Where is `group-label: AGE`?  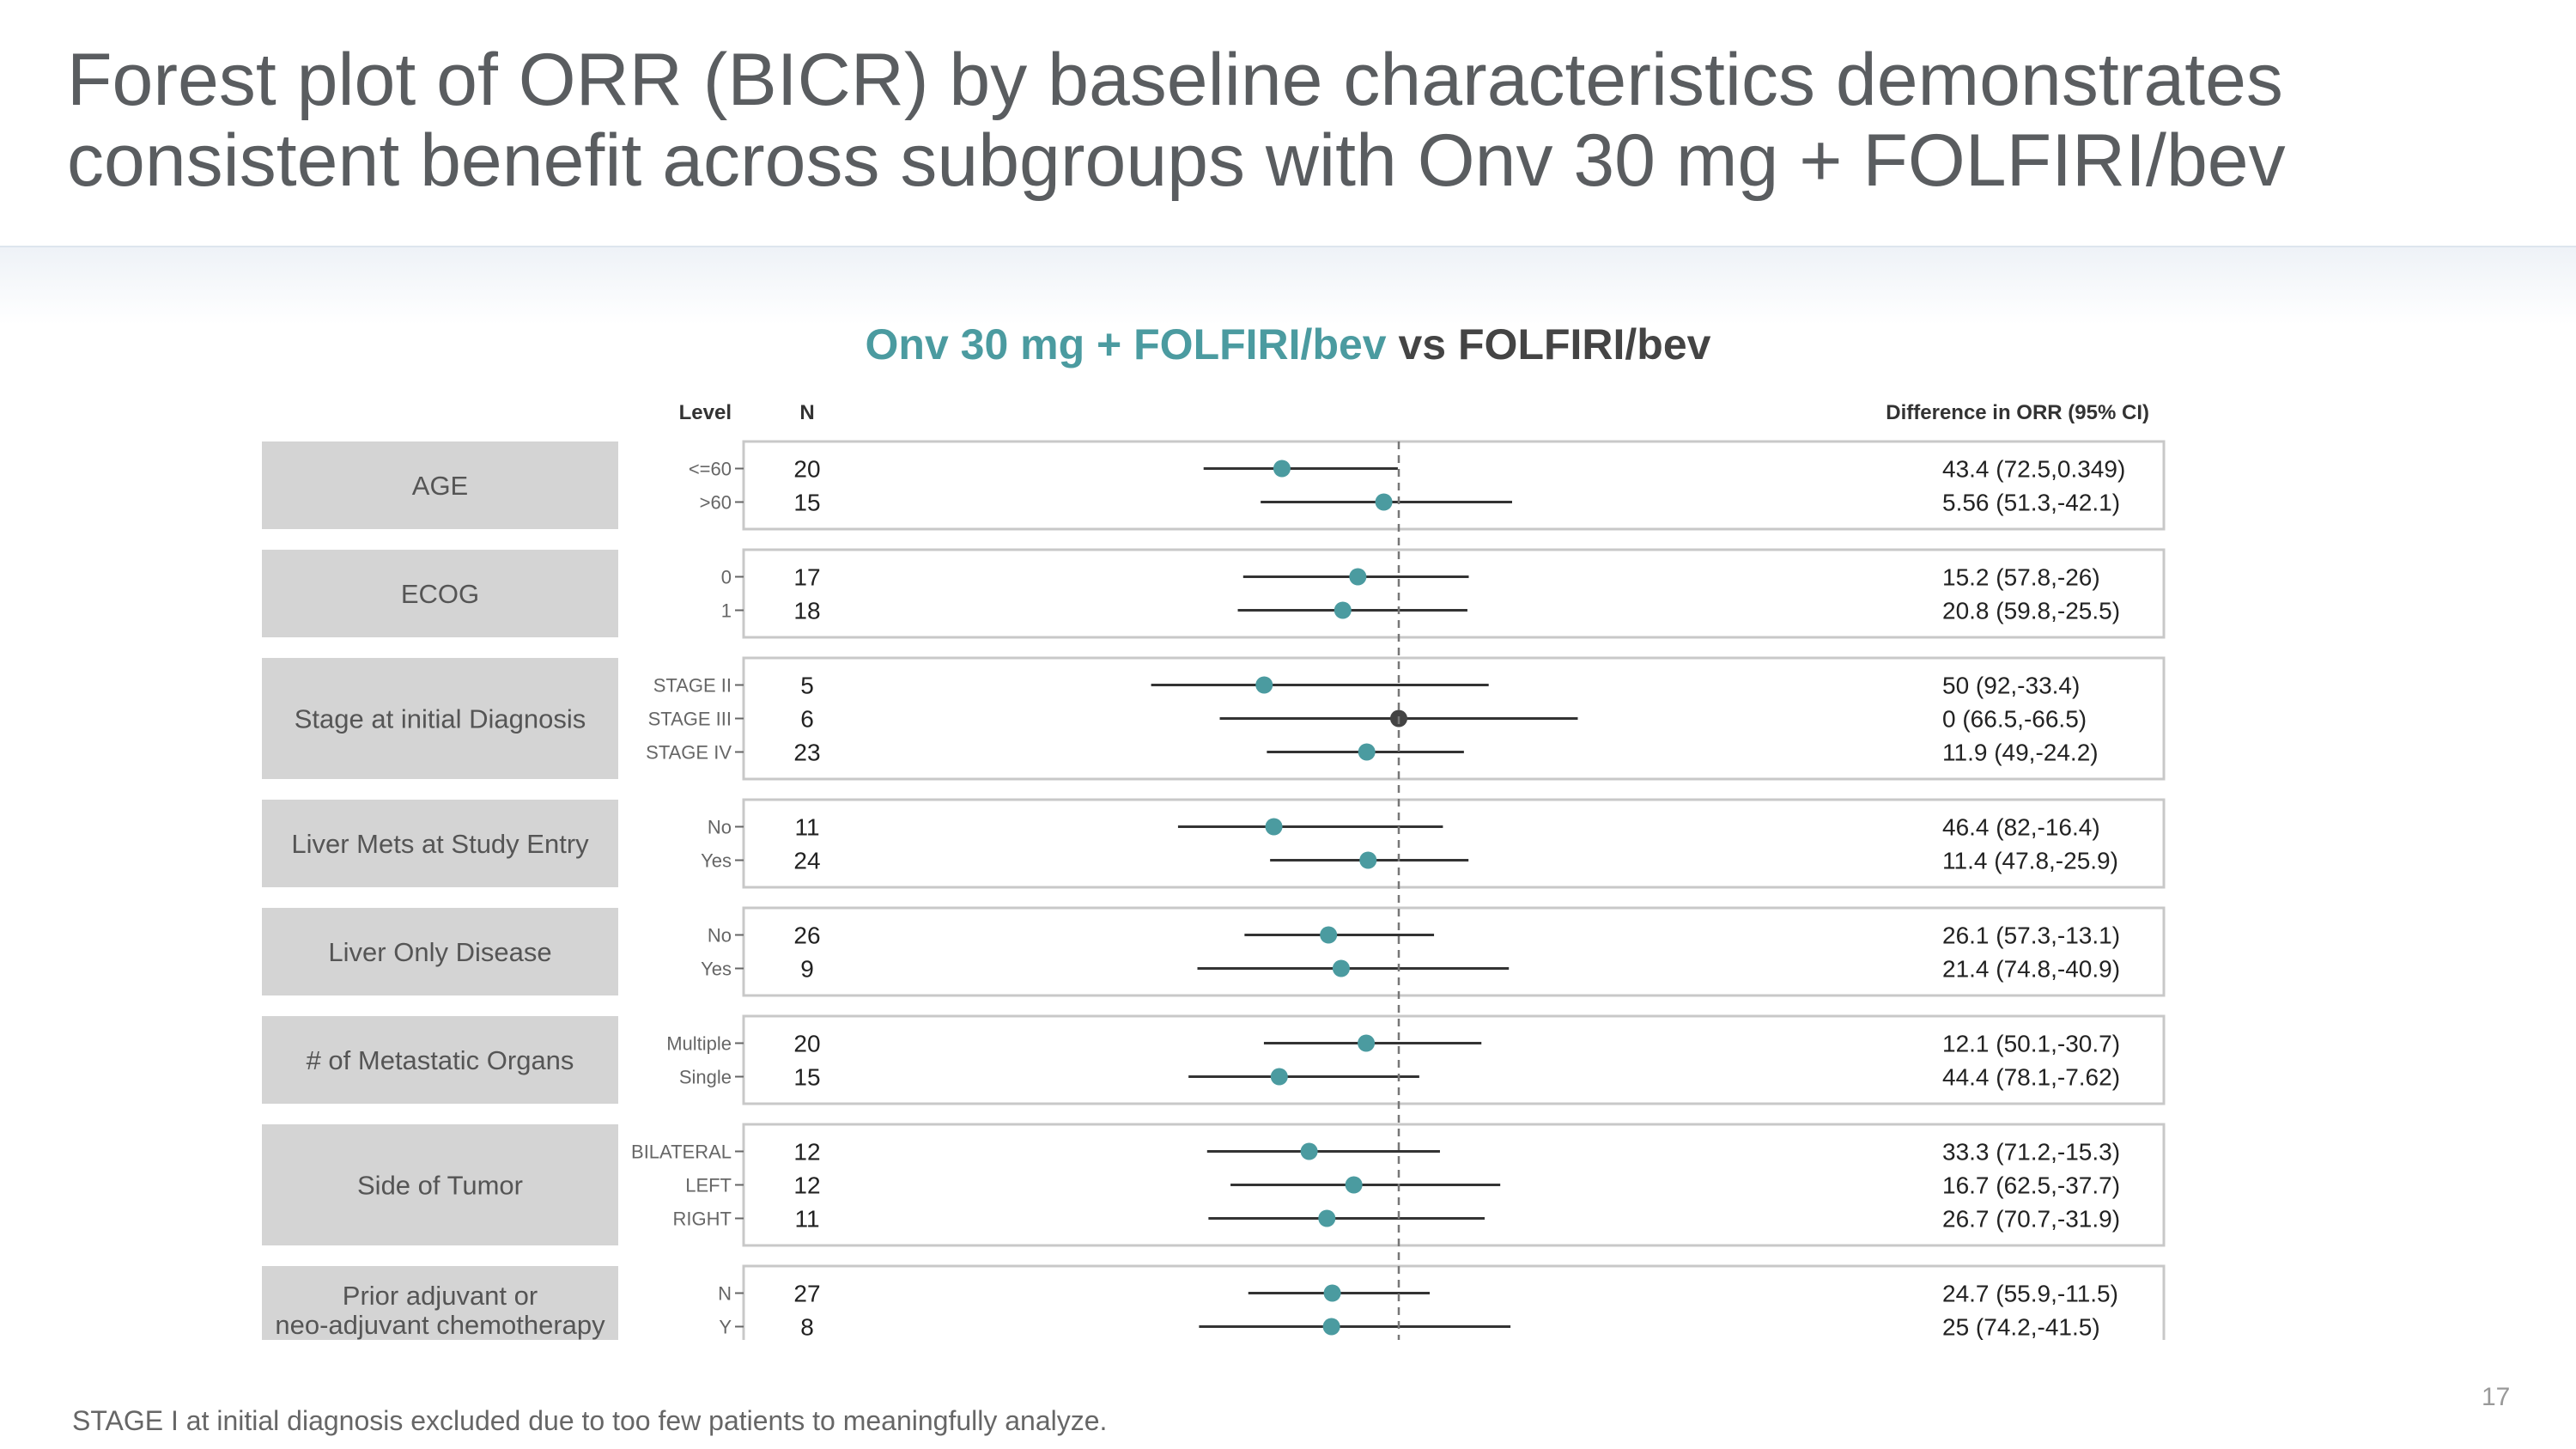 group-label: AGE is located at coordinates (440, 486).